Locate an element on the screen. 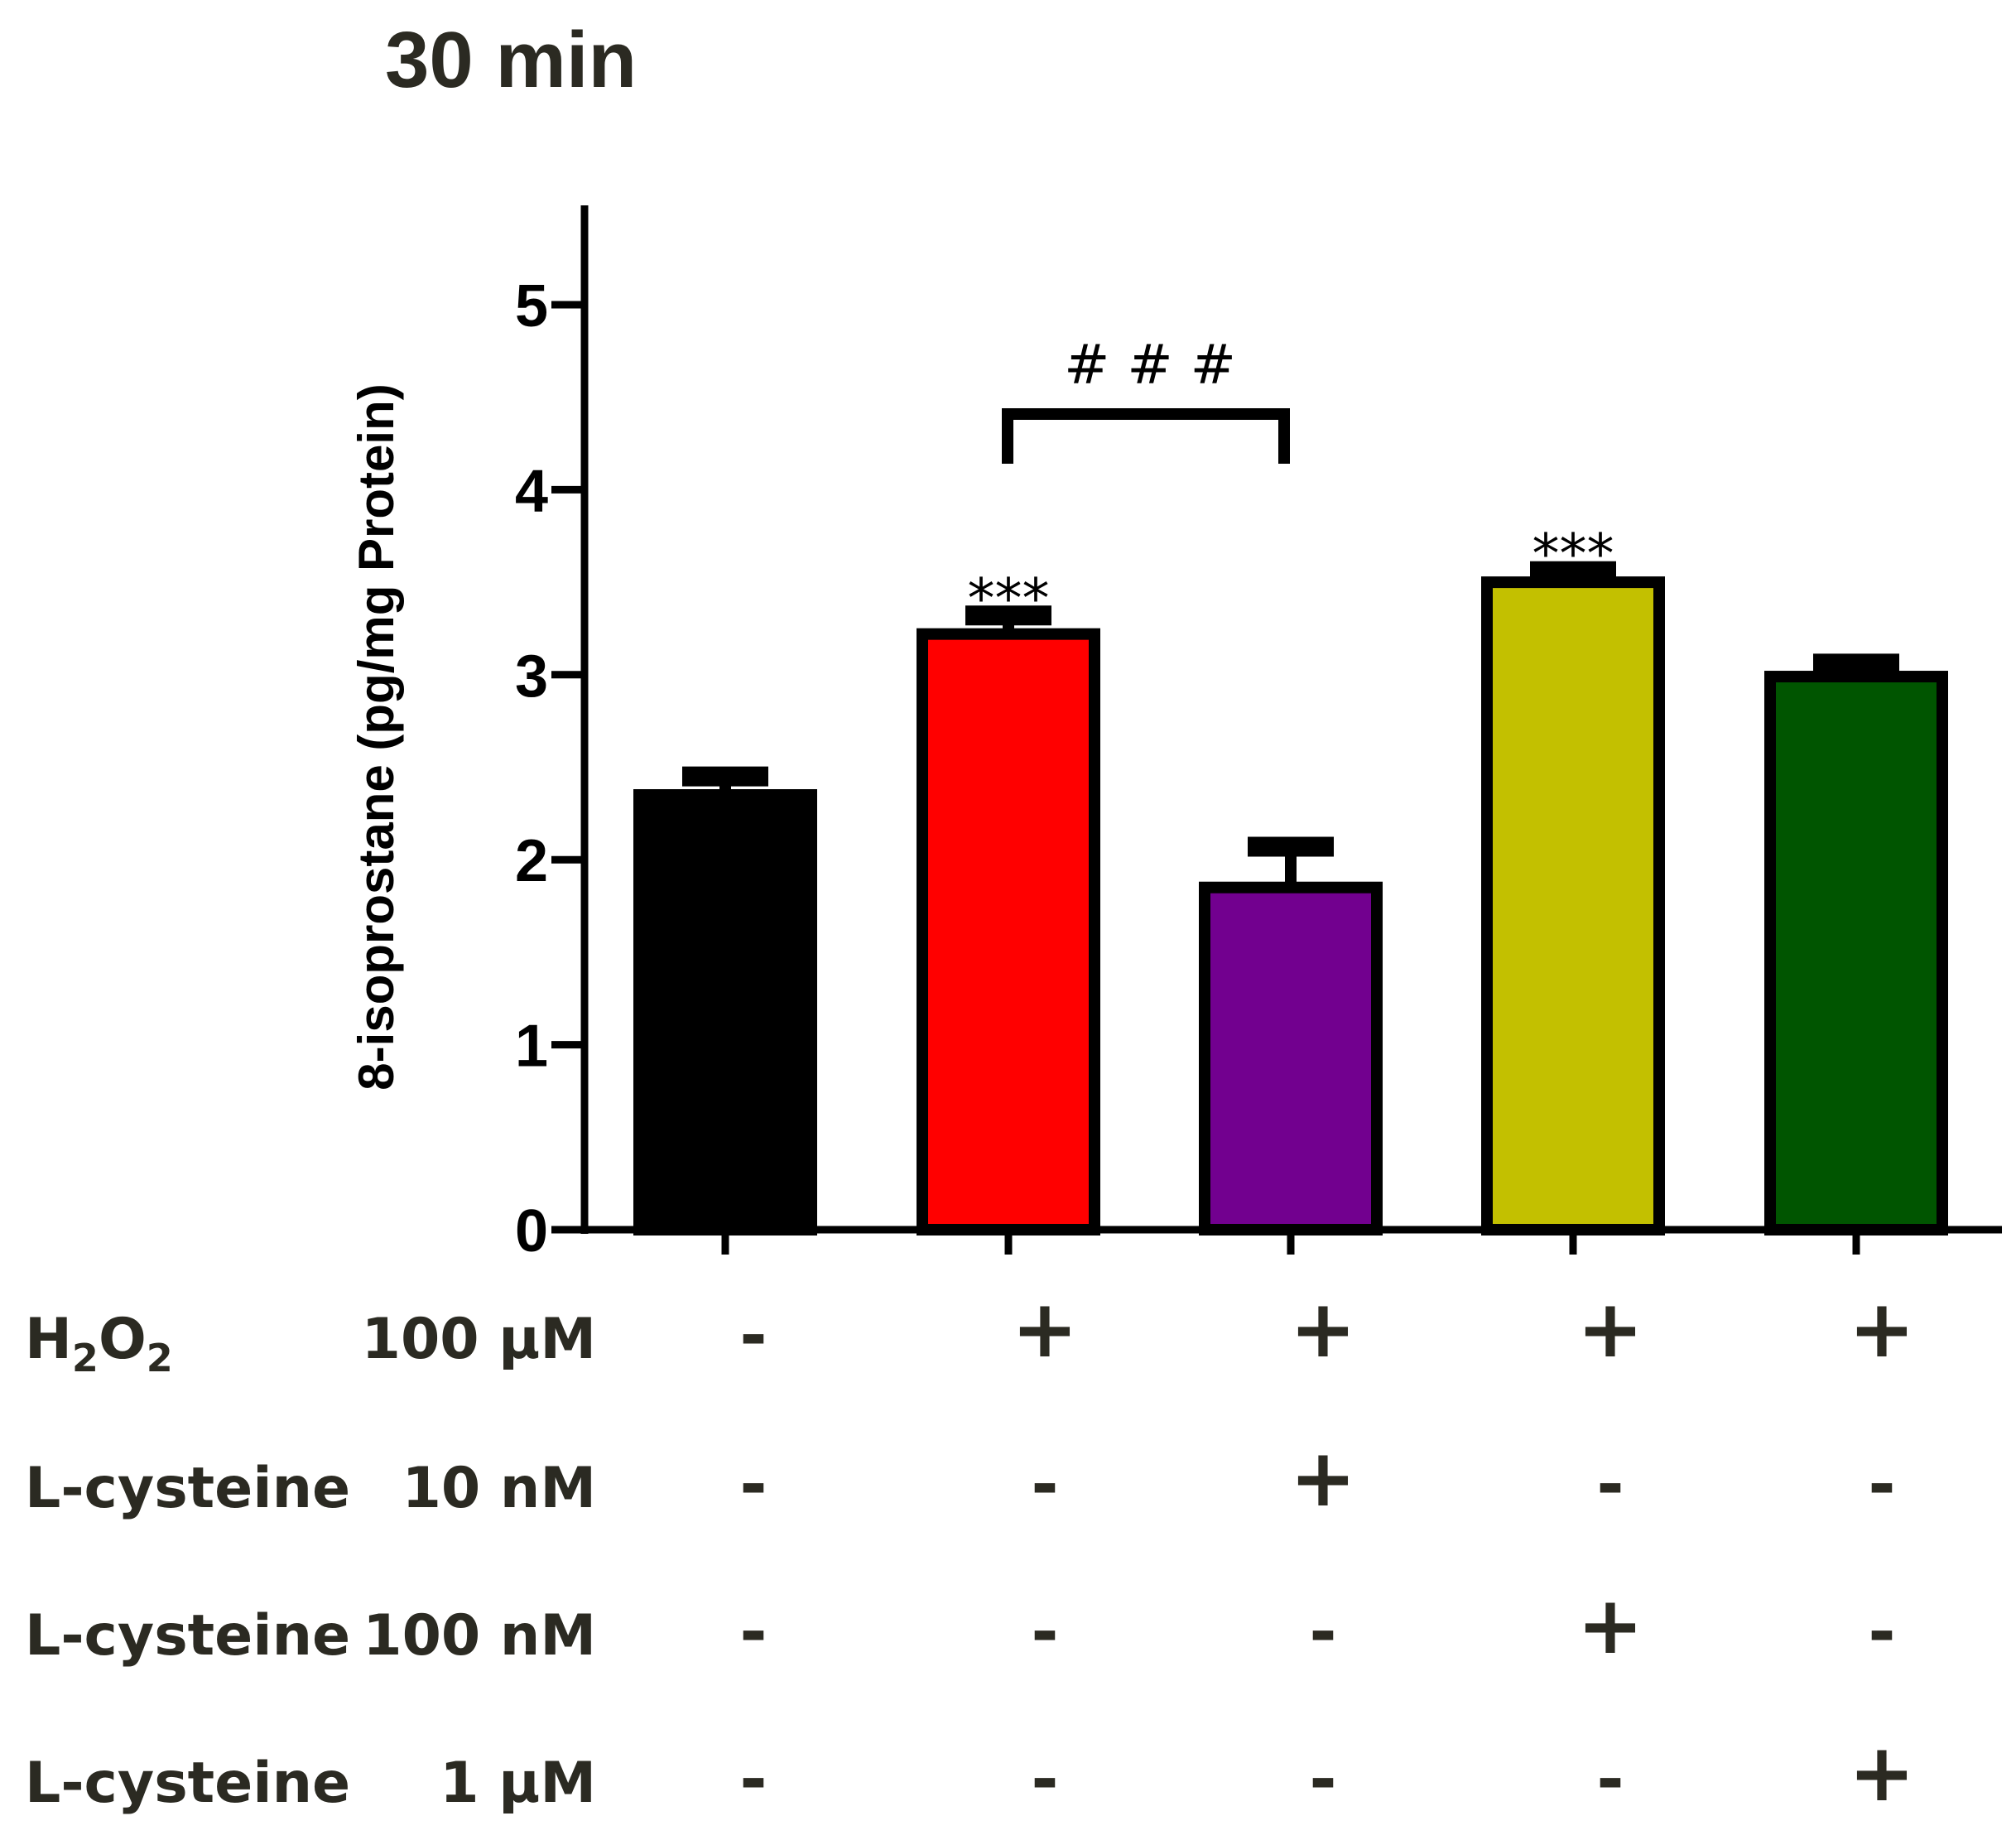  significance-bracket is located at coordinates (1146, 436).